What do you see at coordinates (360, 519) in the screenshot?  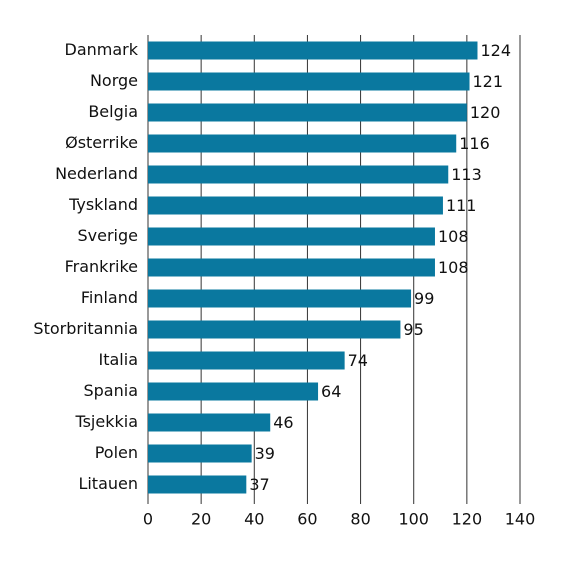 I see `x-tick-label: 80` at bounding box center [360, 519].